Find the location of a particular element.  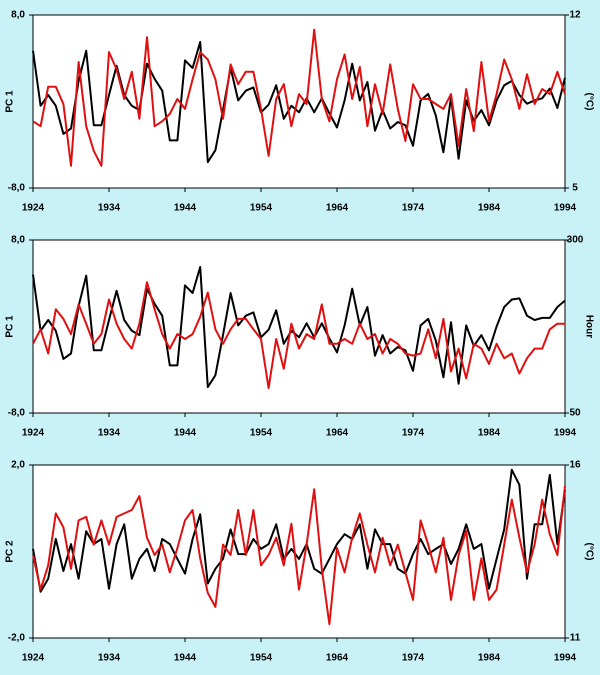

y-axis-label: PC 2 is located at coordinates (10, 551).